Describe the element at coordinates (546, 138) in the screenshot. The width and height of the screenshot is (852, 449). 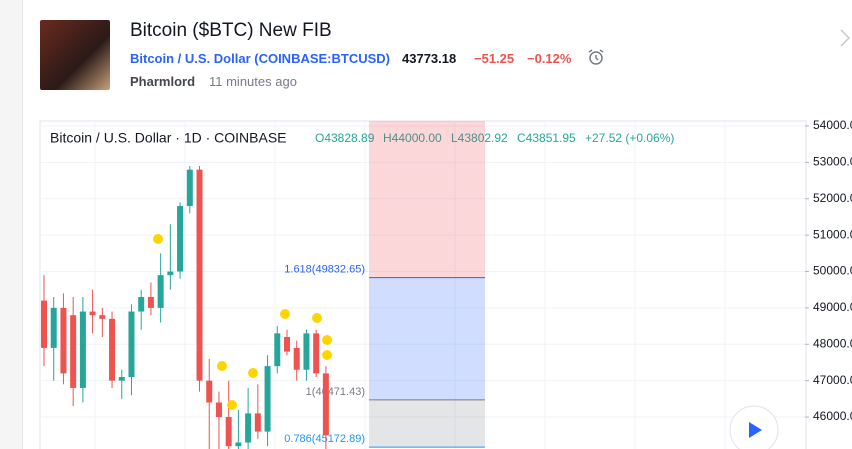
I see `legend-close: C43851.95` at that location.